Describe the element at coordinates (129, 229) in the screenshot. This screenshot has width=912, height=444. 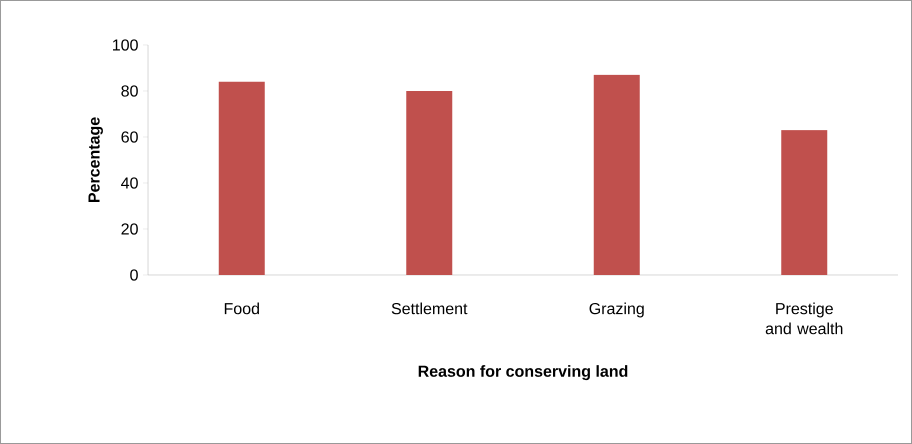
I see `y-tick-label: 20` at that location.